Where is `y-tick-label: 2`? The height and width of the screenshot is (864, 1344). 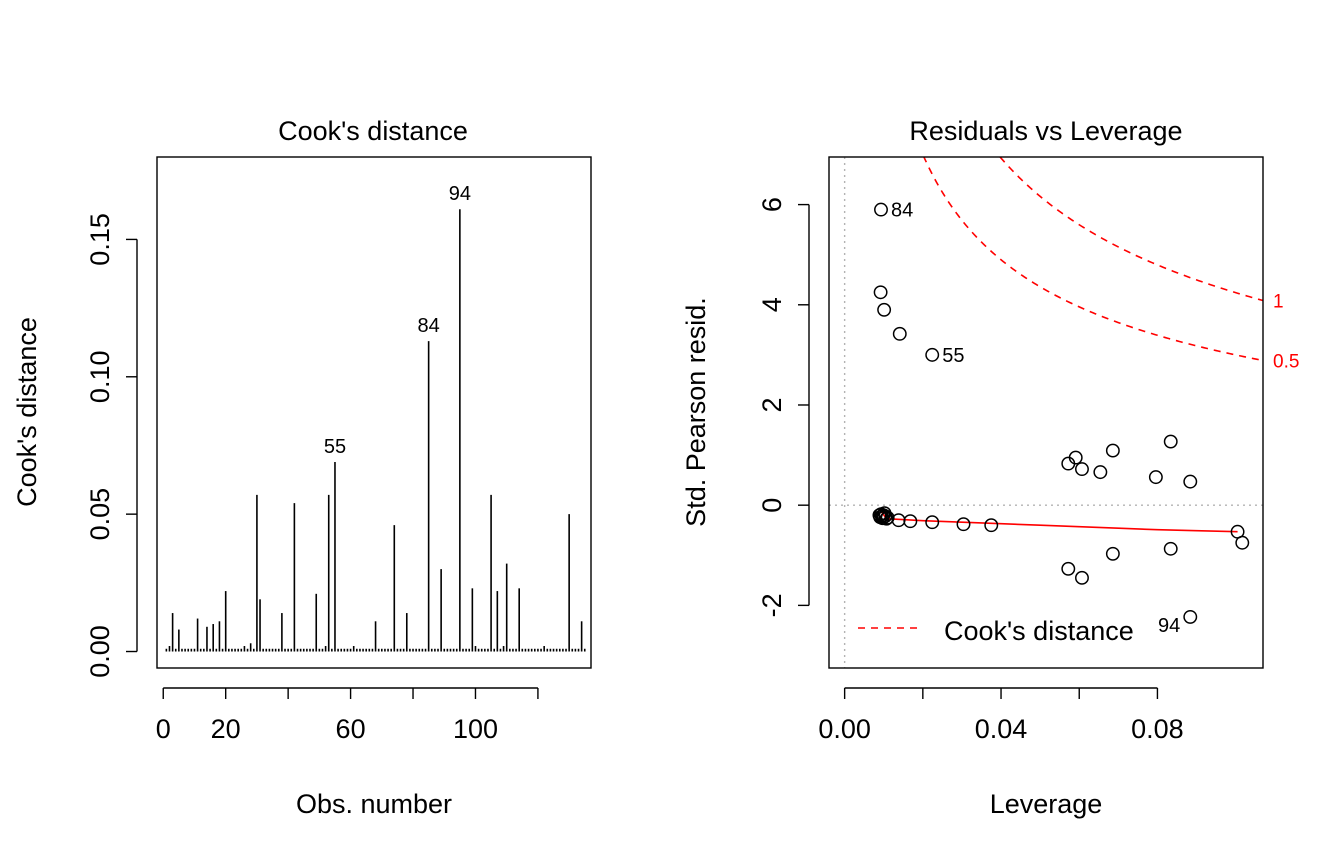 y-tick-label: 2 is located at coordinates (772, 404).